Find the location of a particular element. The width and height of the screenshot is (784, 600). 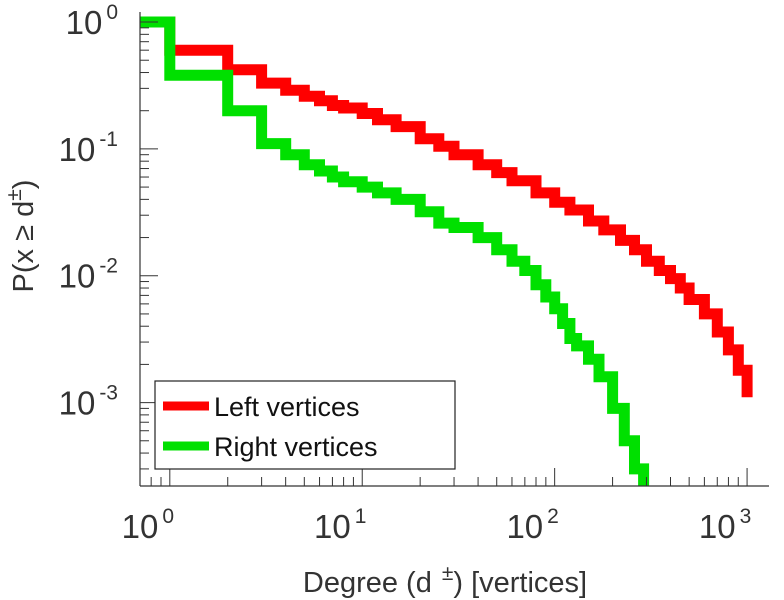

y-tick-label: 10 -2 is located at coordinates (88, 275).